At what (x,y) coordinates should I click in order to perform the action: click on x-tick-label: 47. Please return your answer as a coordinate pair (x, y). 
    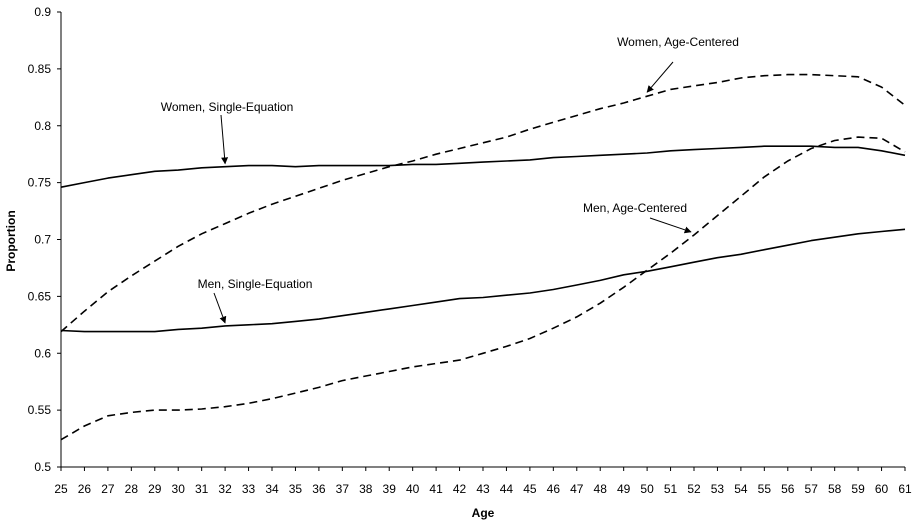
    Looking at the image, I should click on (577, 489).